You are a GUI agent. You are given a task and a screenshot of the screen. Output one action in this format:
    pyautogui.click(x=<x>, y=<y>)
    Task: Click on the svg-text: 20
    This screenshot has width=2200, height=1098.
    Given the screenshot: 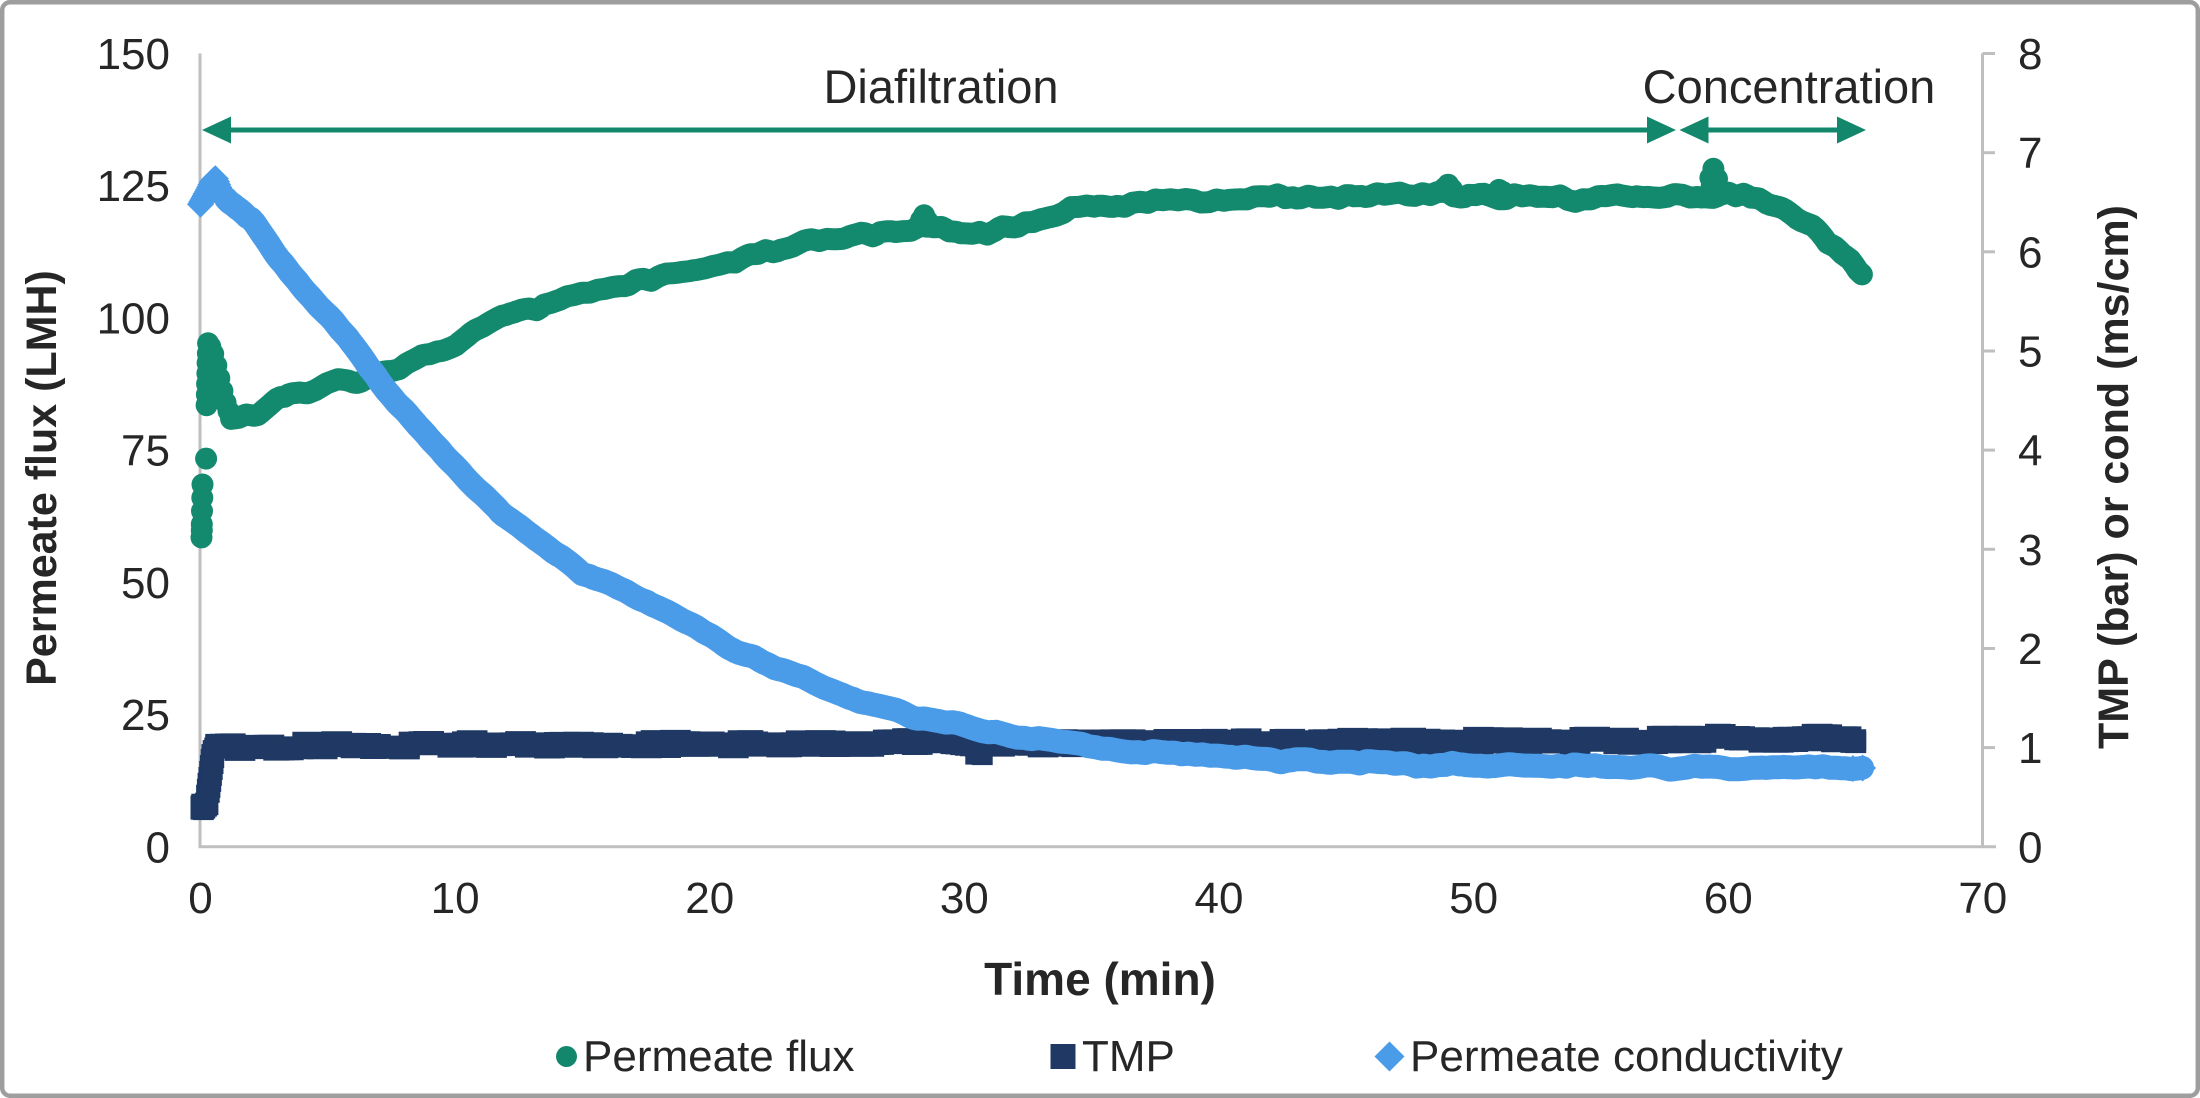 What is the action you would take?
    pyautogui.click(x=709, y=898)
    